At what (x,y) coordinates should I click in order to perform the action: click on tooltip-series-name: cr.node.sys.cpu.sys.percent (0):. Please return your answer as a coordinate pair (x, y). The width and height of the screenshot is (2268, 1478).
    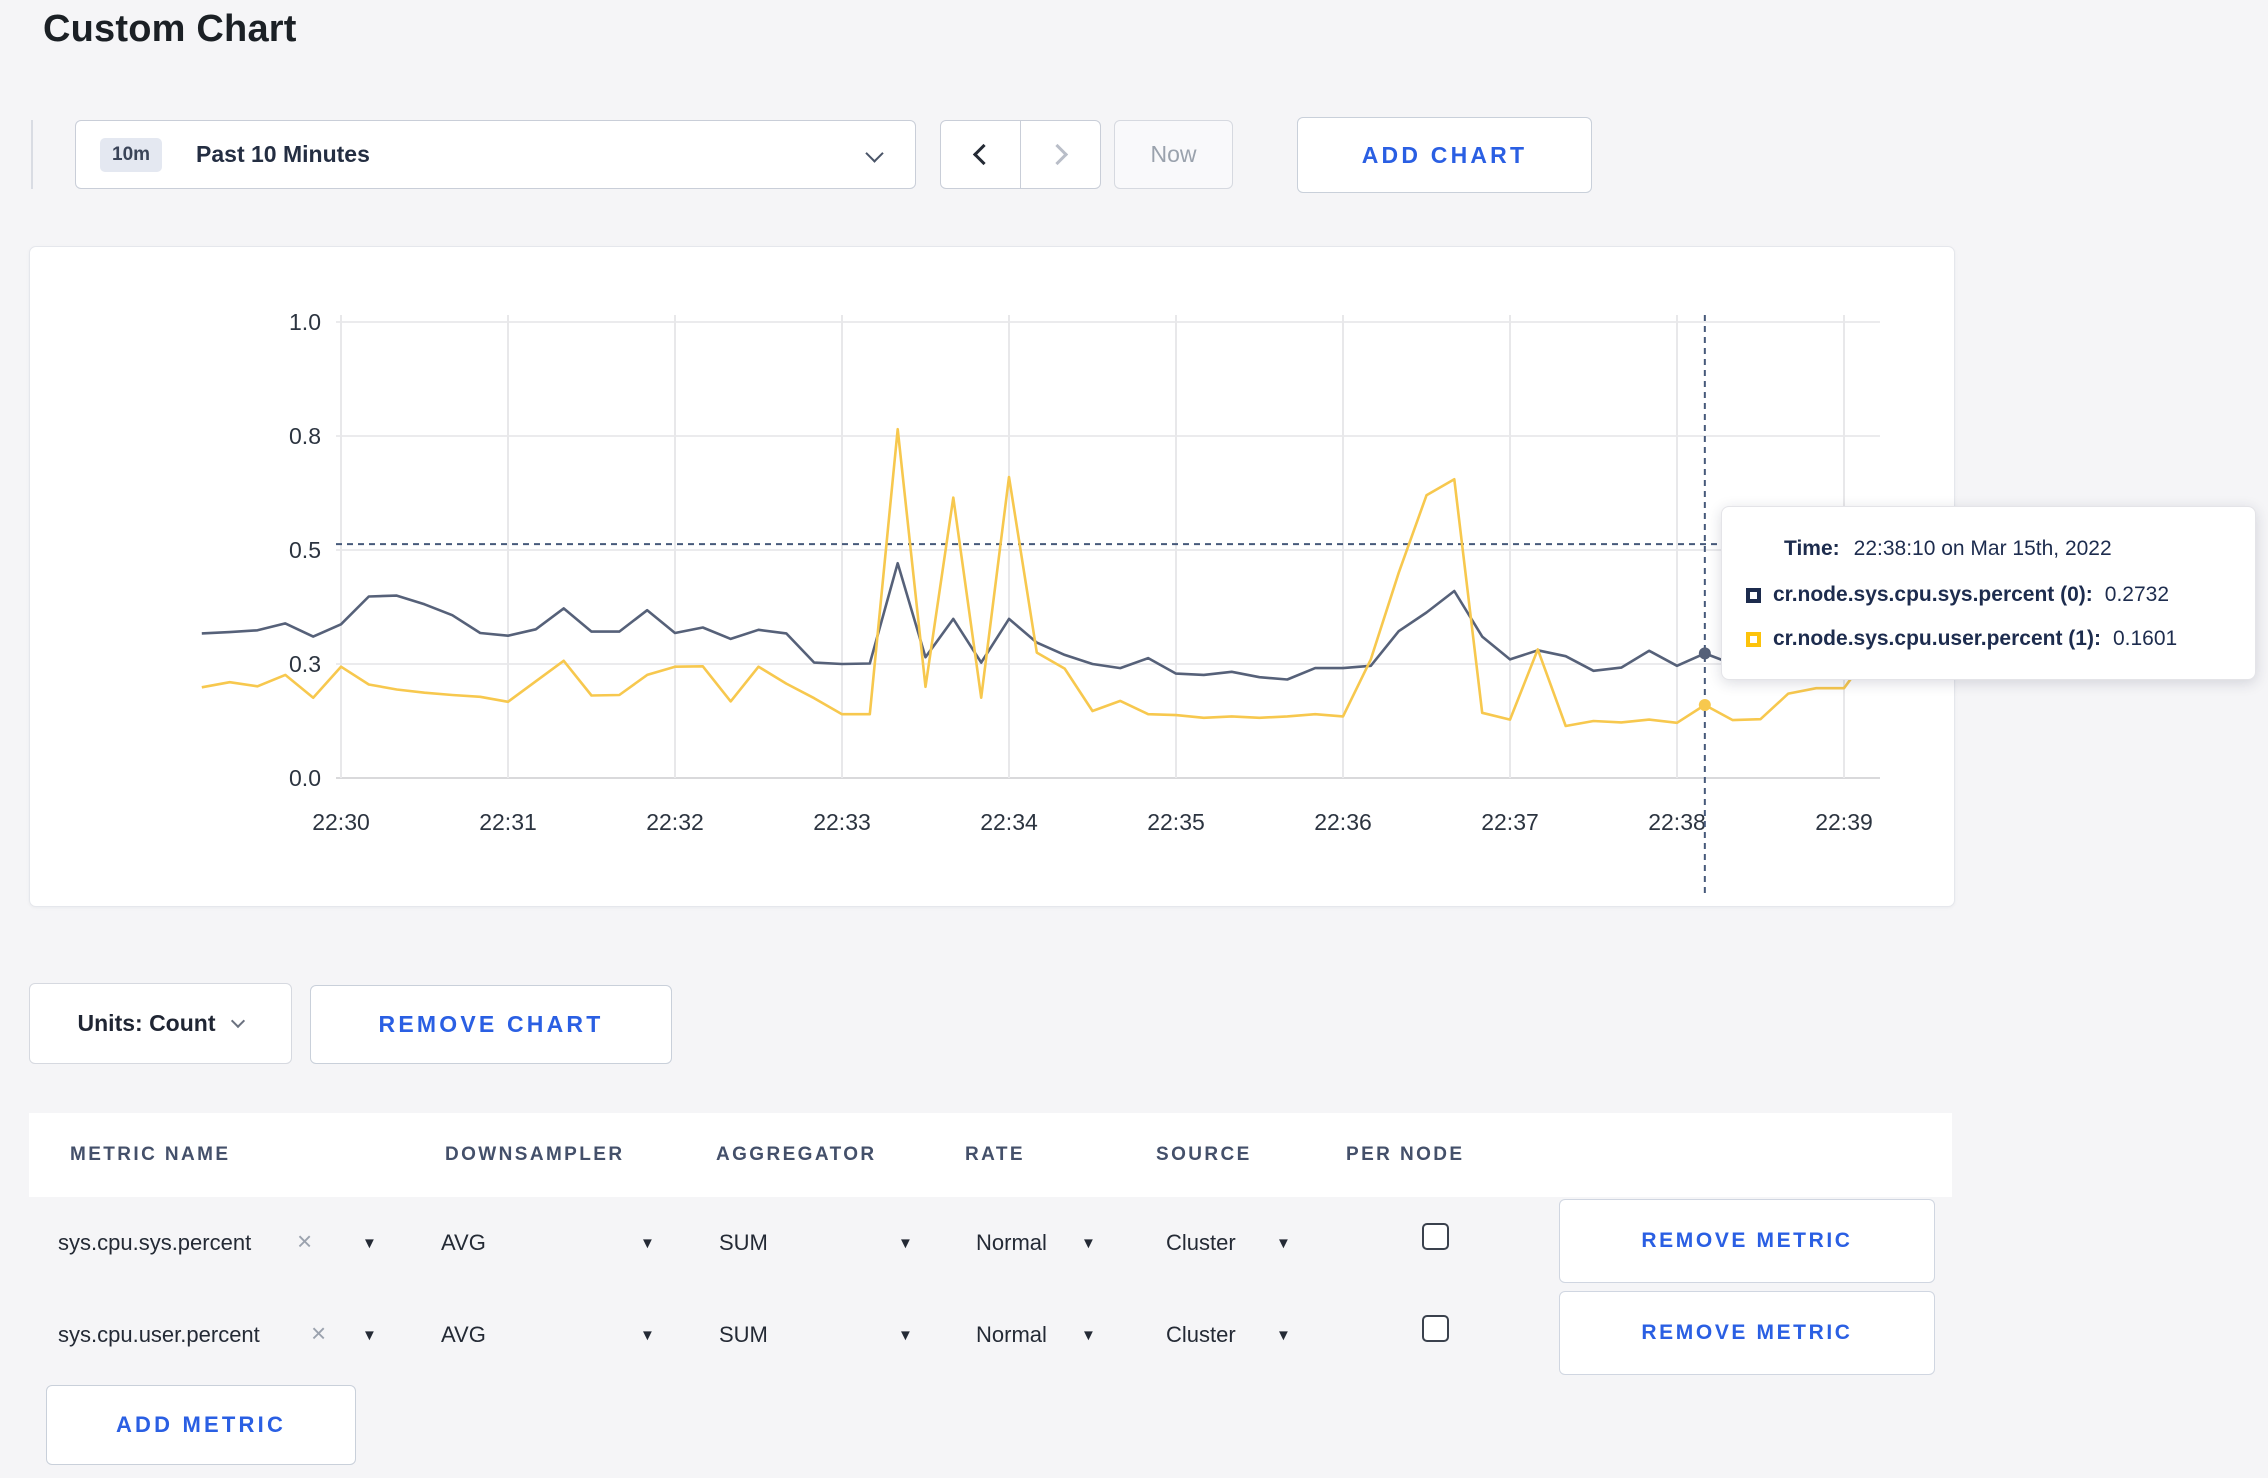
    Looking at the image, I should click on (1933, 594).